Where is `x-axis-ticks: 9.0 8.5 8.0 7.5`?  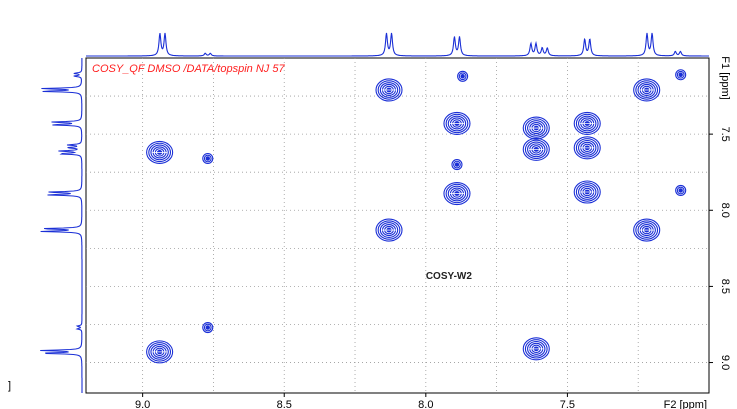 x-axis-ticks: 9.0 8.5 8.0 7.5 is located at coordinates (355, 401).